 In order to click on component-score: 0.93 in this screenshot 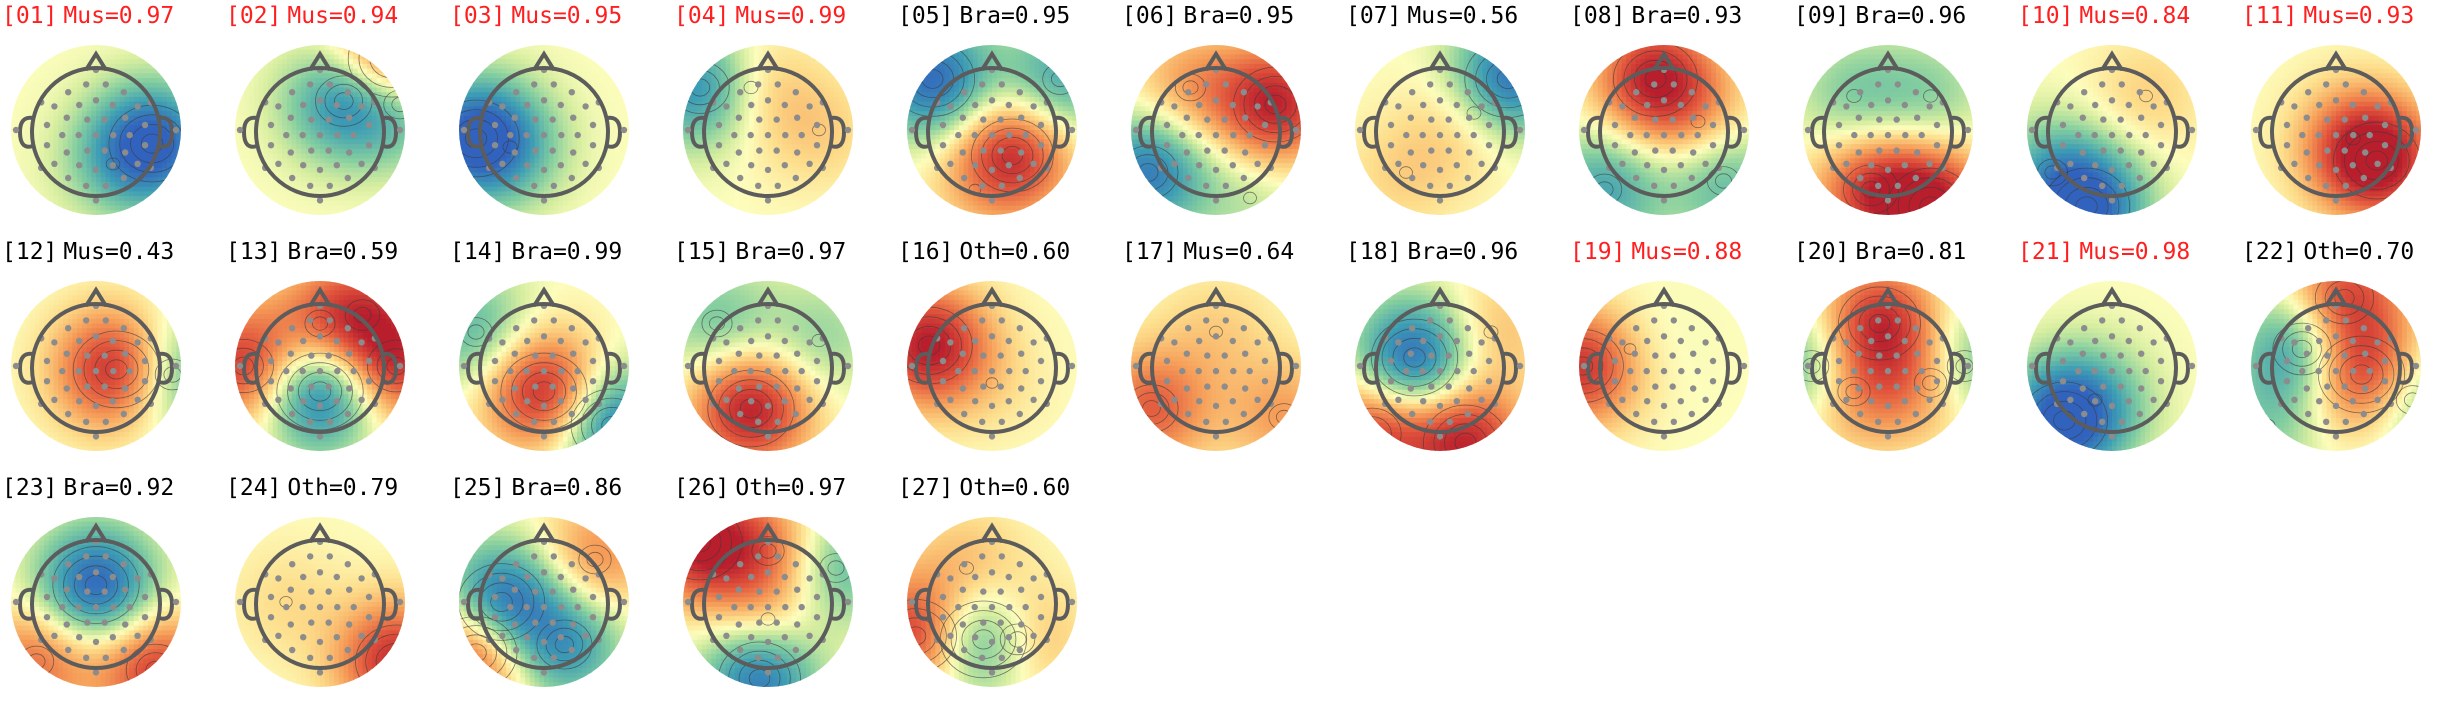, I will do `click(1714, 16)`.